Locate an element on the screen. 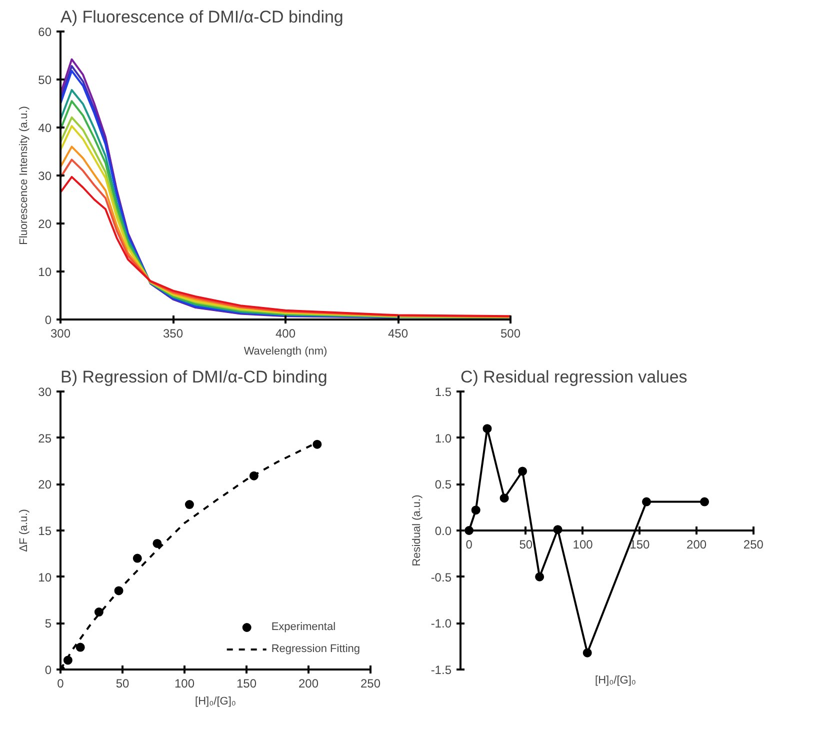 The width and height of the screenshot is (813, 736). x-tick-label: 350 is located at coordinates (173, 333).